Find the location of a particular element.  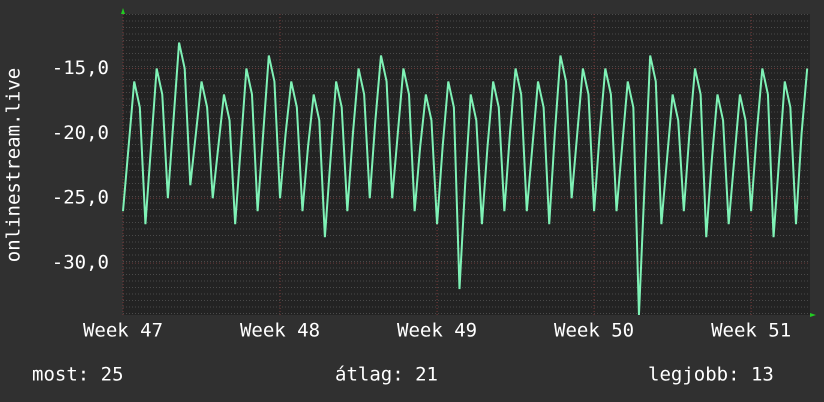

stat-text: átlag: 21 is located at coordinates (386, 375).